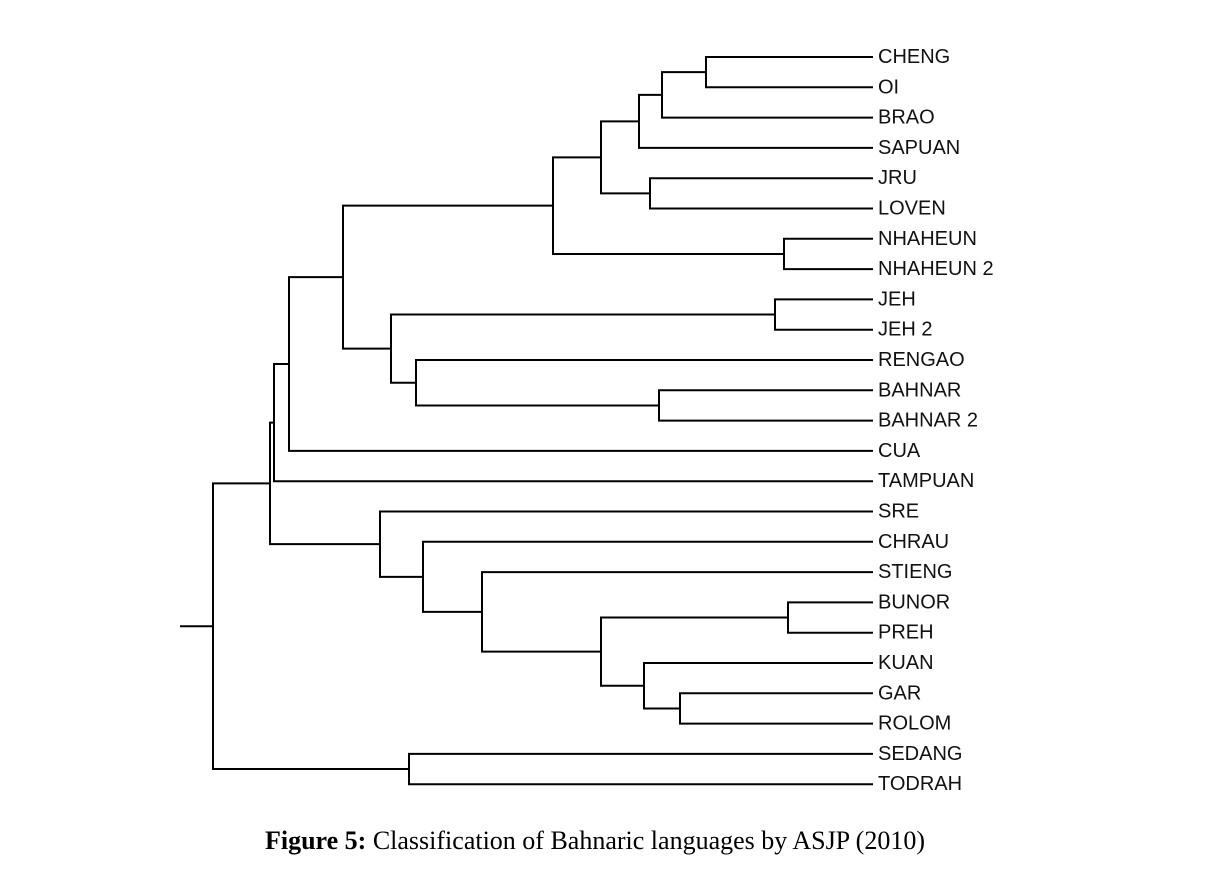 The height and width of the screenshot is (883, 1205). I want to click on leaf-label-chrau: CHRAU, so click(913, 542).